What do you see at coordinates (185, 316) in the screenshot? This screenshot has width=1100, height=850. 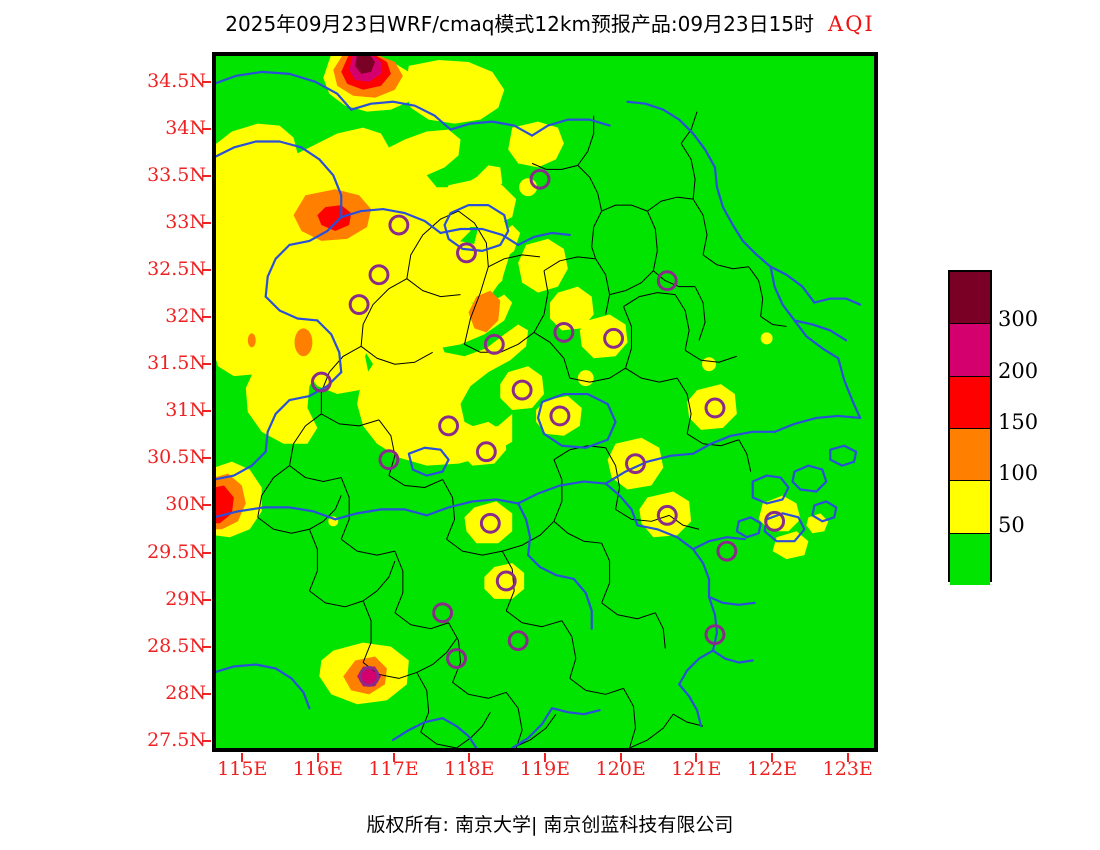 I see `y-axis-tick-label: 32N` at bounding box center [185, 316].